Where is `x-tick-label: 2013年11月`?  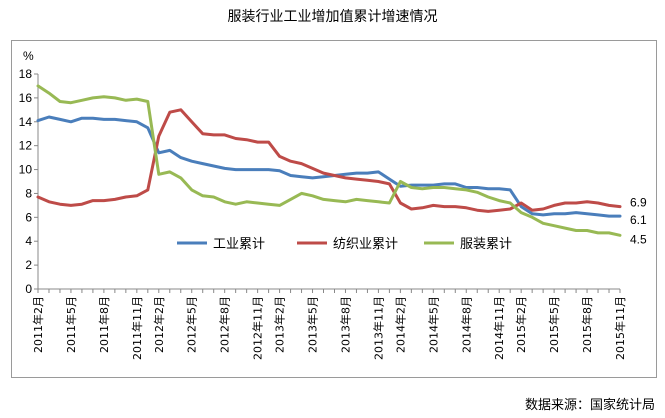
x-tick-label: 2013年11月 is located at coordinates (378, 328).